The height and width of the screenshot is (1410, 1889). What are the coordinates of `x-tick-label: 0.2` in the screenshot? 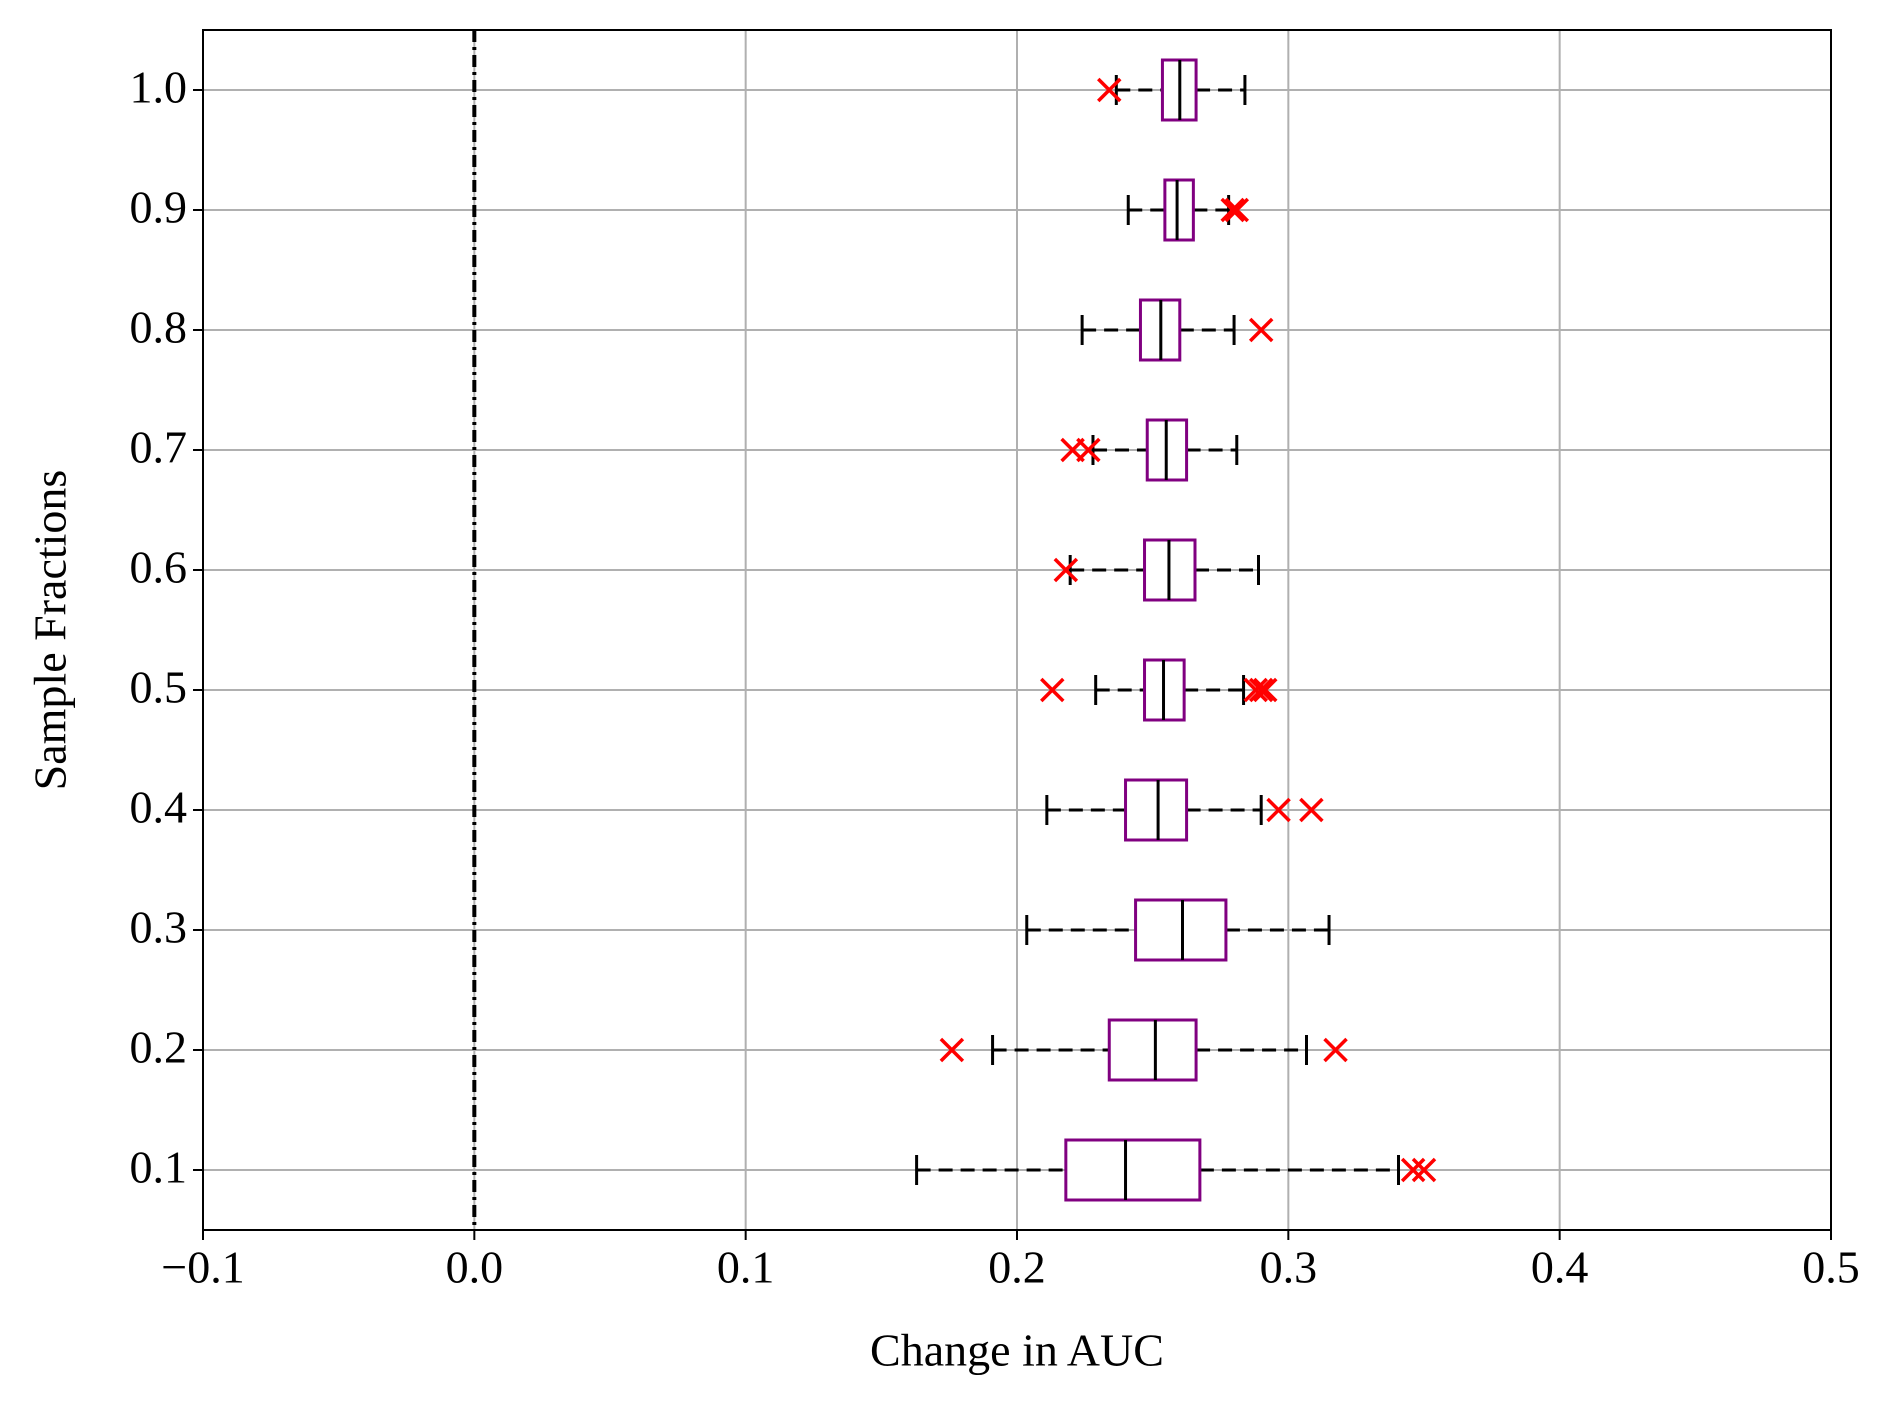 It's located at (1017, 1267).